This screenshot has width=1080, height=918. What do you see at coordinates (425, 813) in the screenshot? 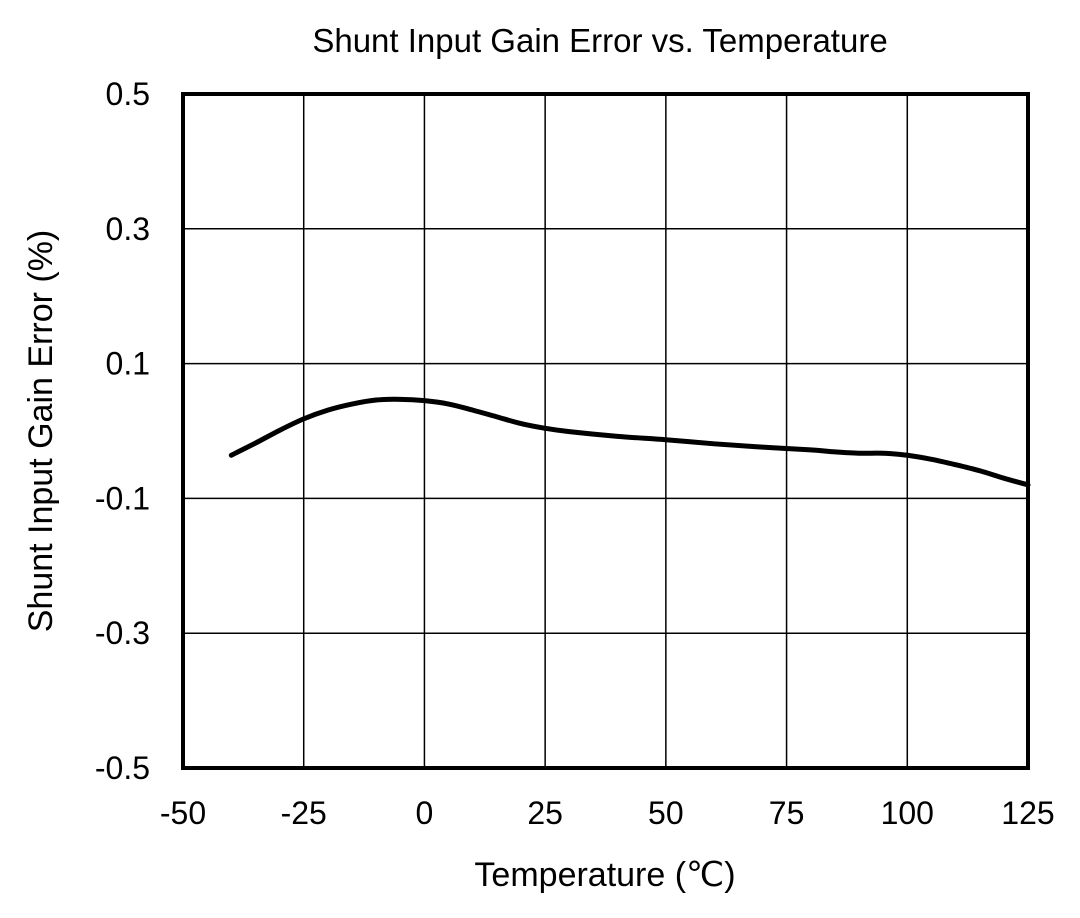
I see `x-tick-label: 0` at bounding box center [425, 813].